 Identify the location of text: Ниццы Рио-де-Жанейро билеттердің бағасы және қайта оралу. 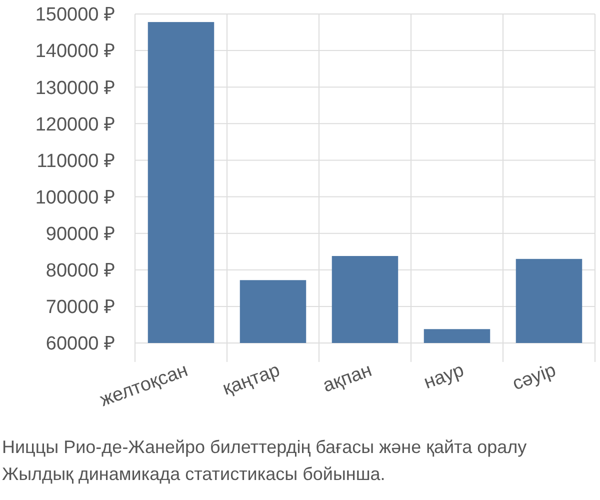
(264, 447).